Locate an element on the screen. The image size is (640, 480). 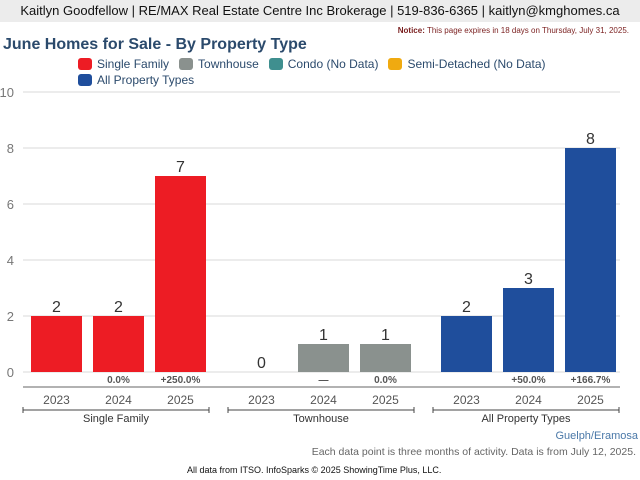
legend-swatch-single-family is located at coordinates (85, 64).